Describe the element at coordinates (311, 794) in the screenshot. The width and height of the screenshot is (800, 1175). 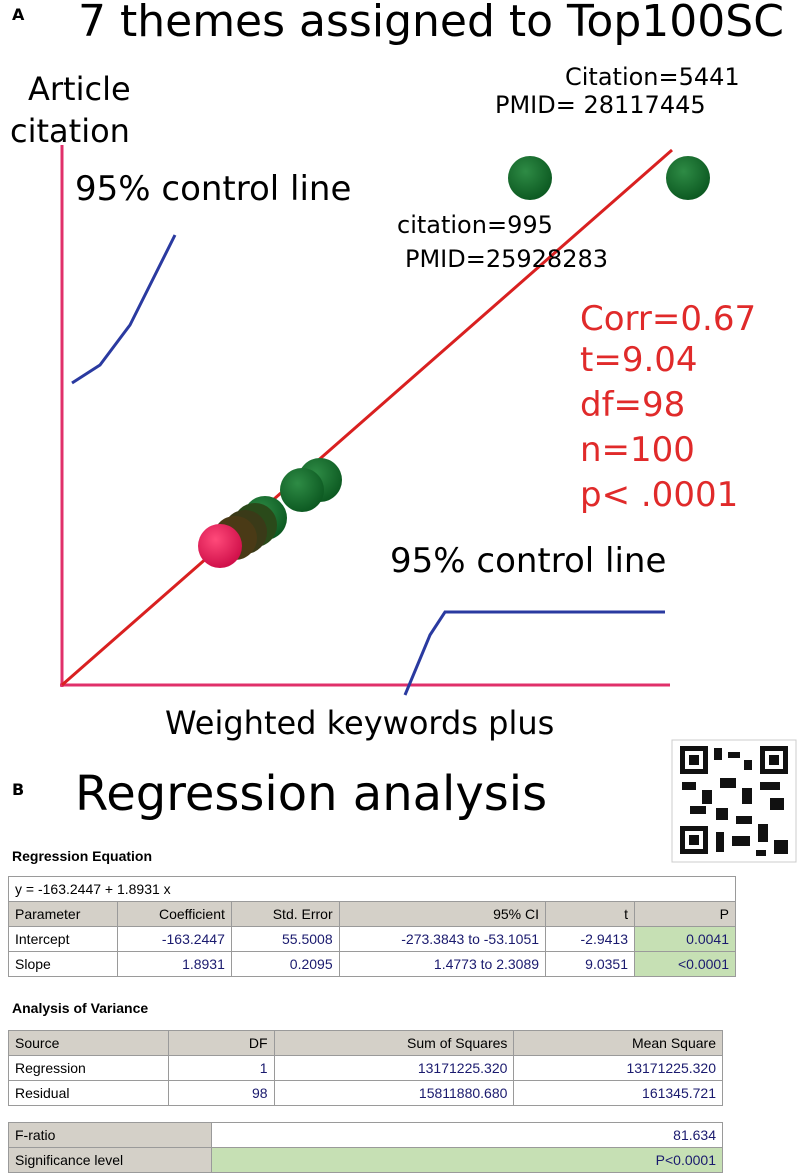
I see `panel-title: Regression analysis` at that location.